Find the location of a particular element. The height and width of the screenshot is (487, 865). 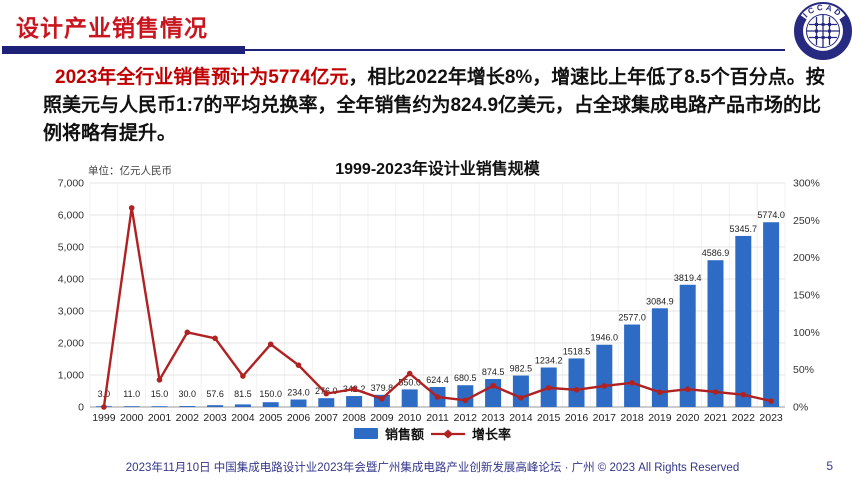

bar-2018 is located at coordinates (632, 365).